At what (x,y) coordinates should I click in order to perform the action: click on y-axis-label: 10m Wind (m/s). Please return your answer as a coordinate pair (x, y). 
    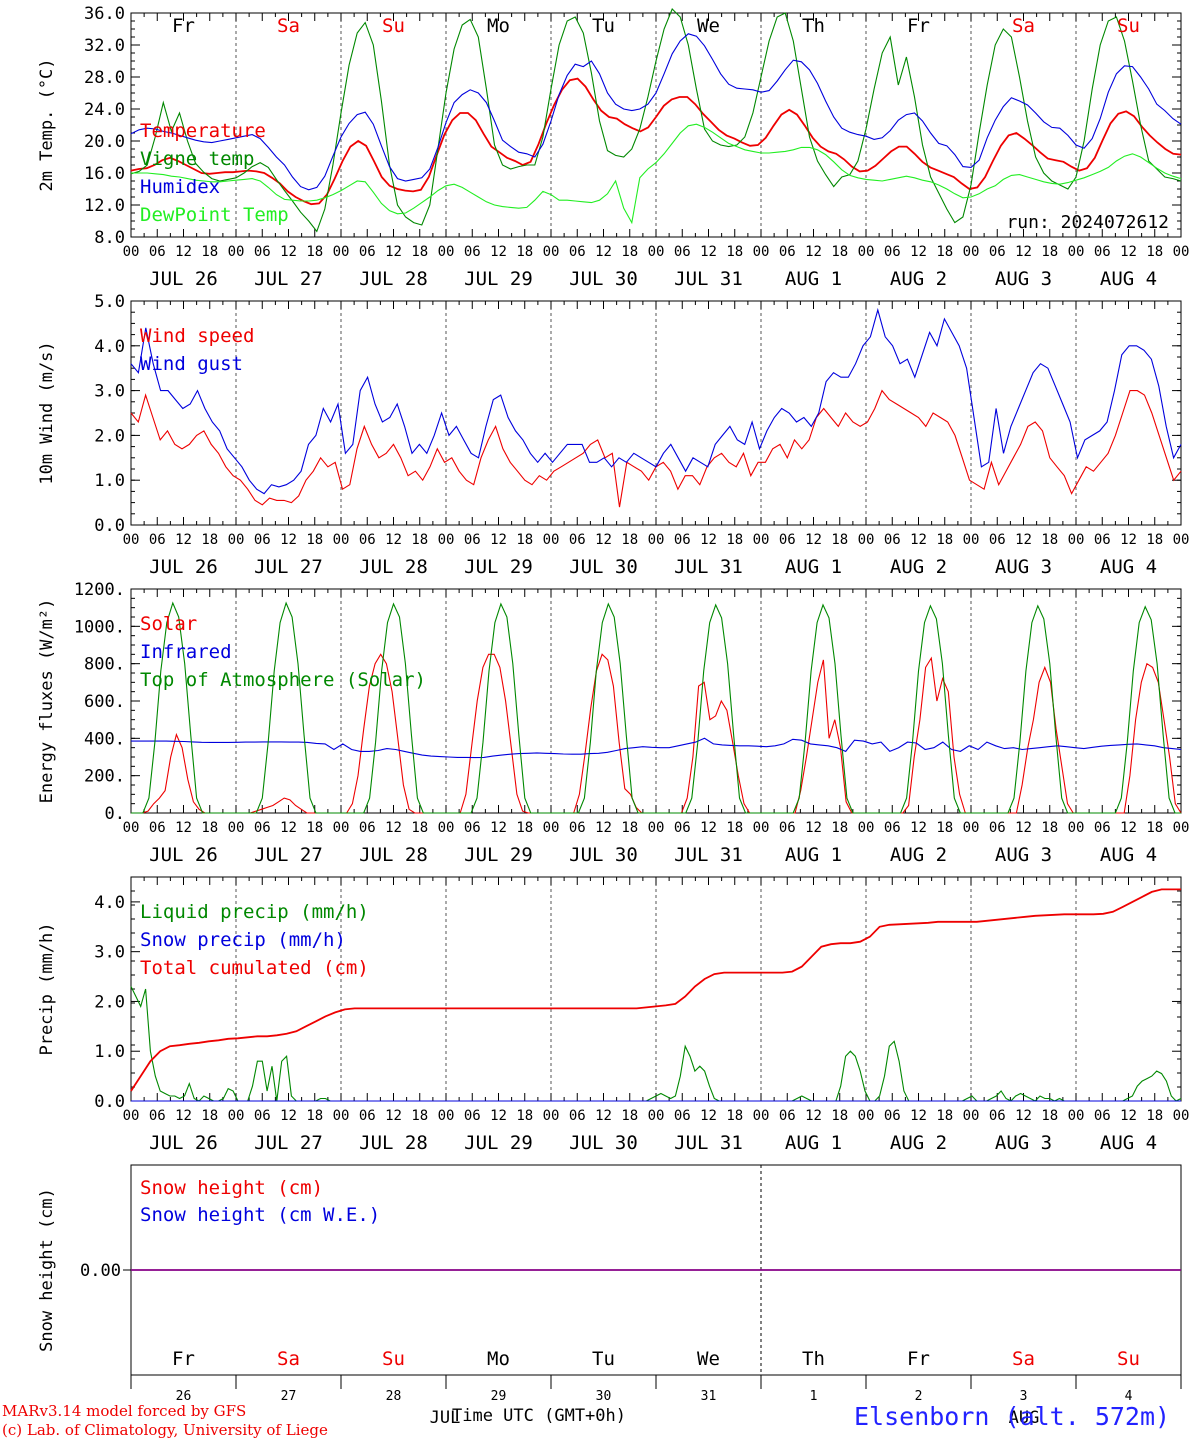
    Looking at the image, I should click on (47, 412).